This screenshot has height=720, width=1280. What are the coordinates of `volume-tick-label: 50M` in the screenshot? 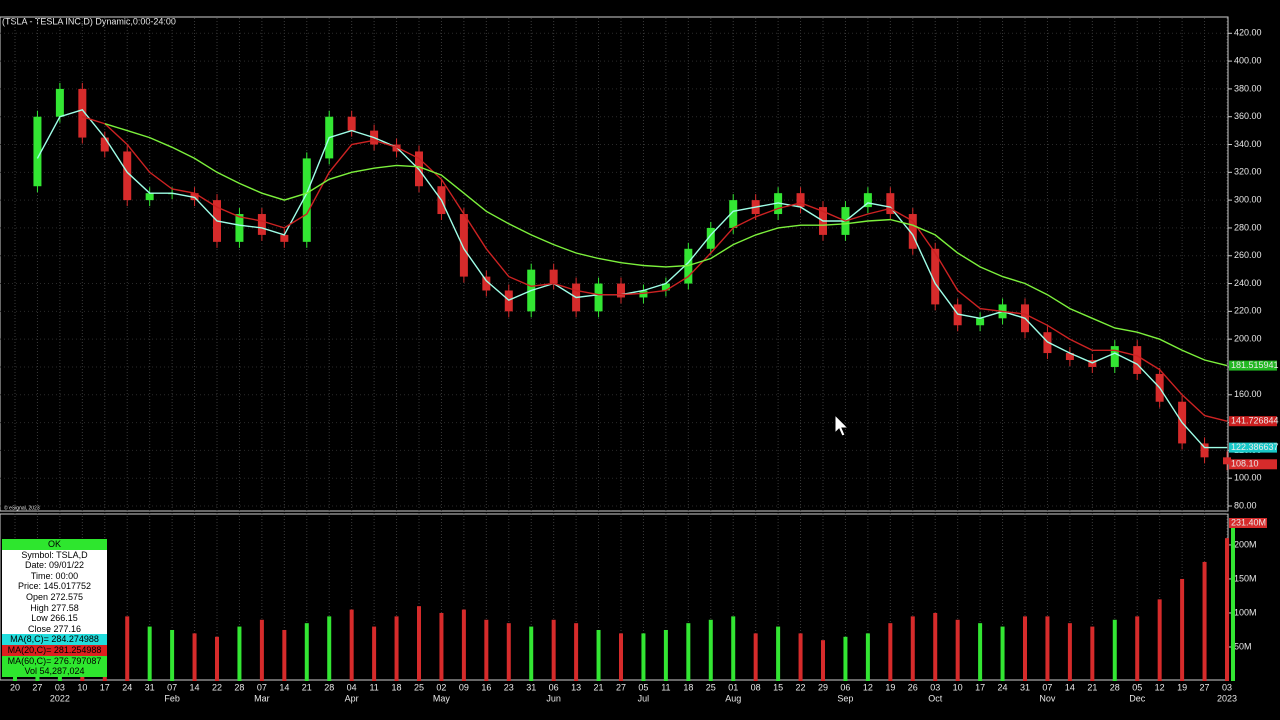 It's located at (1243, 646).